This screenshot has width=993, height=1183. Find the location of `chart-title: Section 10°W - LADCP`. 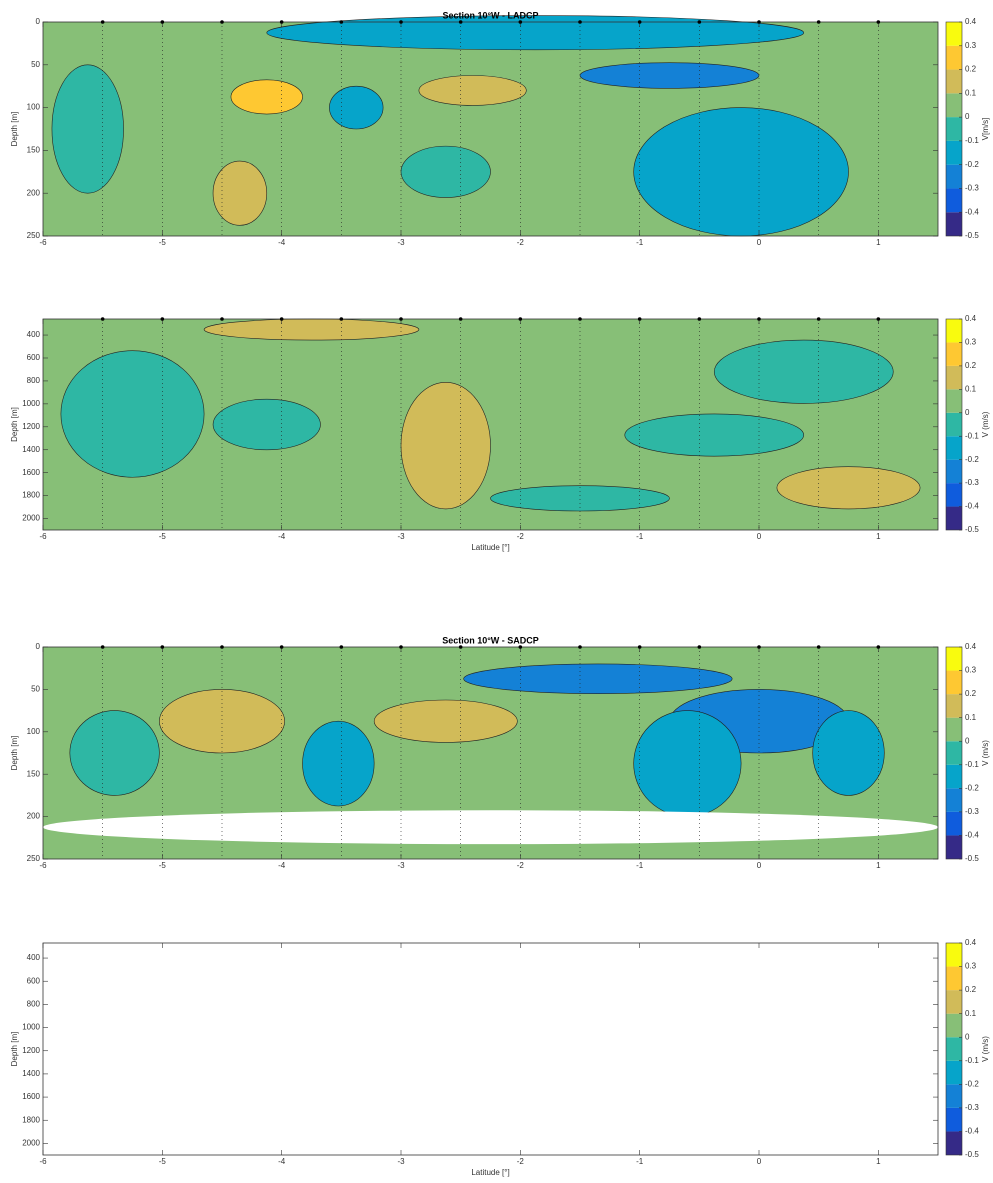

chart-title: Section 10°W - LADCP is located at coordinates (490, 15).